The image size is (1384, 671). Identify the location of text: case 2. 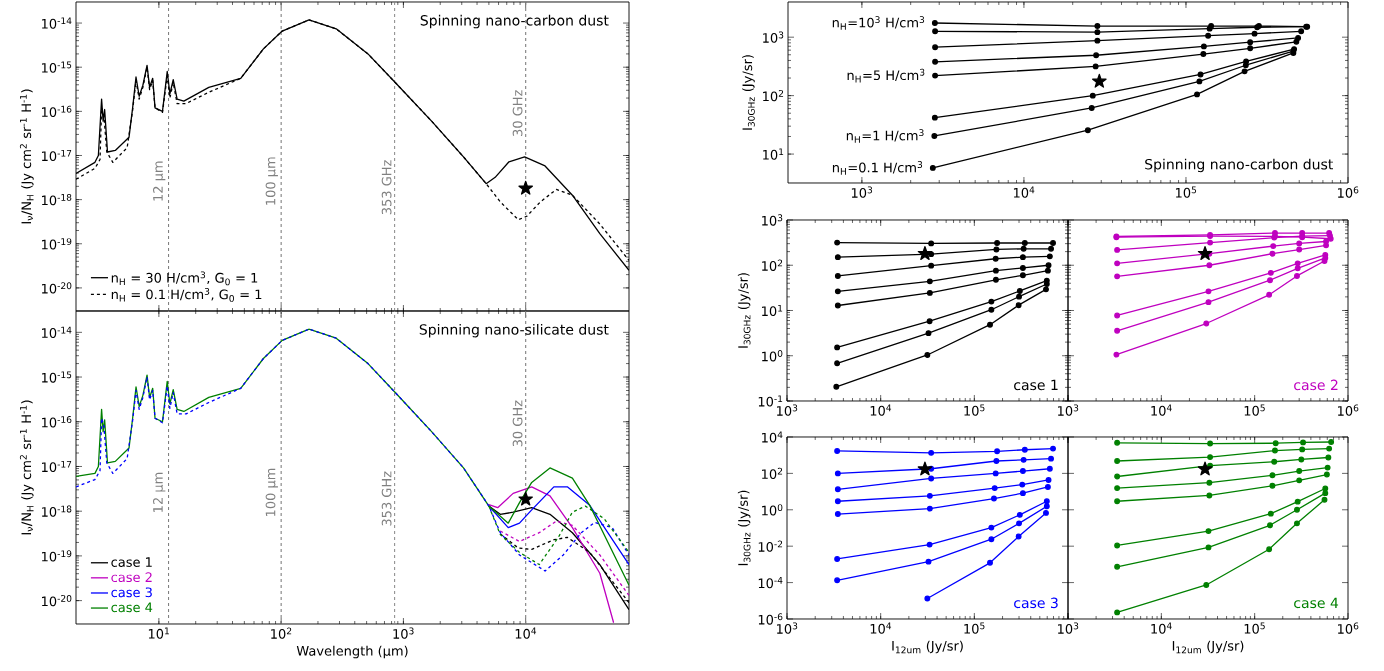
(1316, 385).